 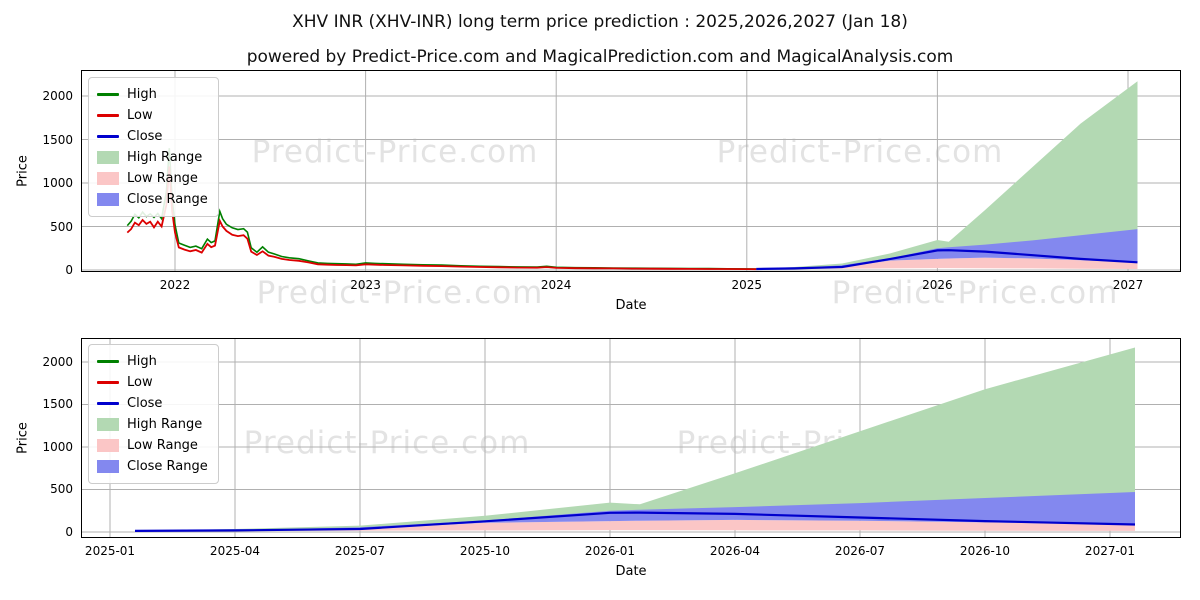 What do you see at coordinates (556, 285) in the screenshot?
I see `x-tick-label: 2024` at bounding box center [556, 285].